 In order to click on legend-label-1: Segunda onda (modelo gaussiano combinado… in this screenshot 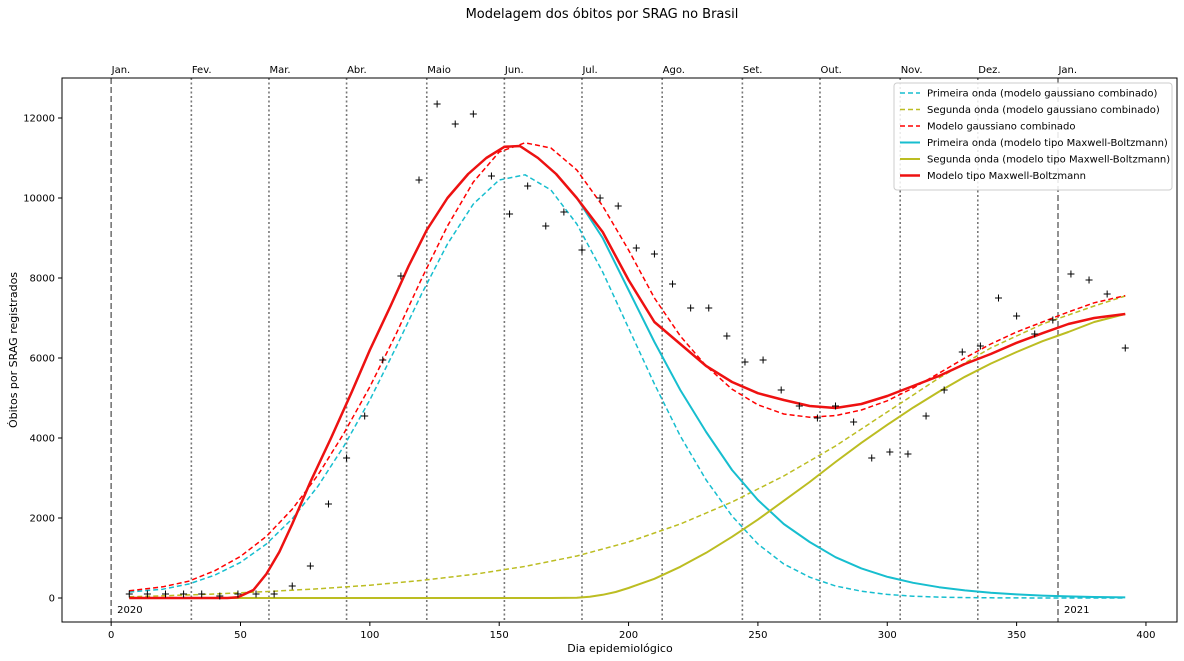, I will do `click(1043, 110)`.